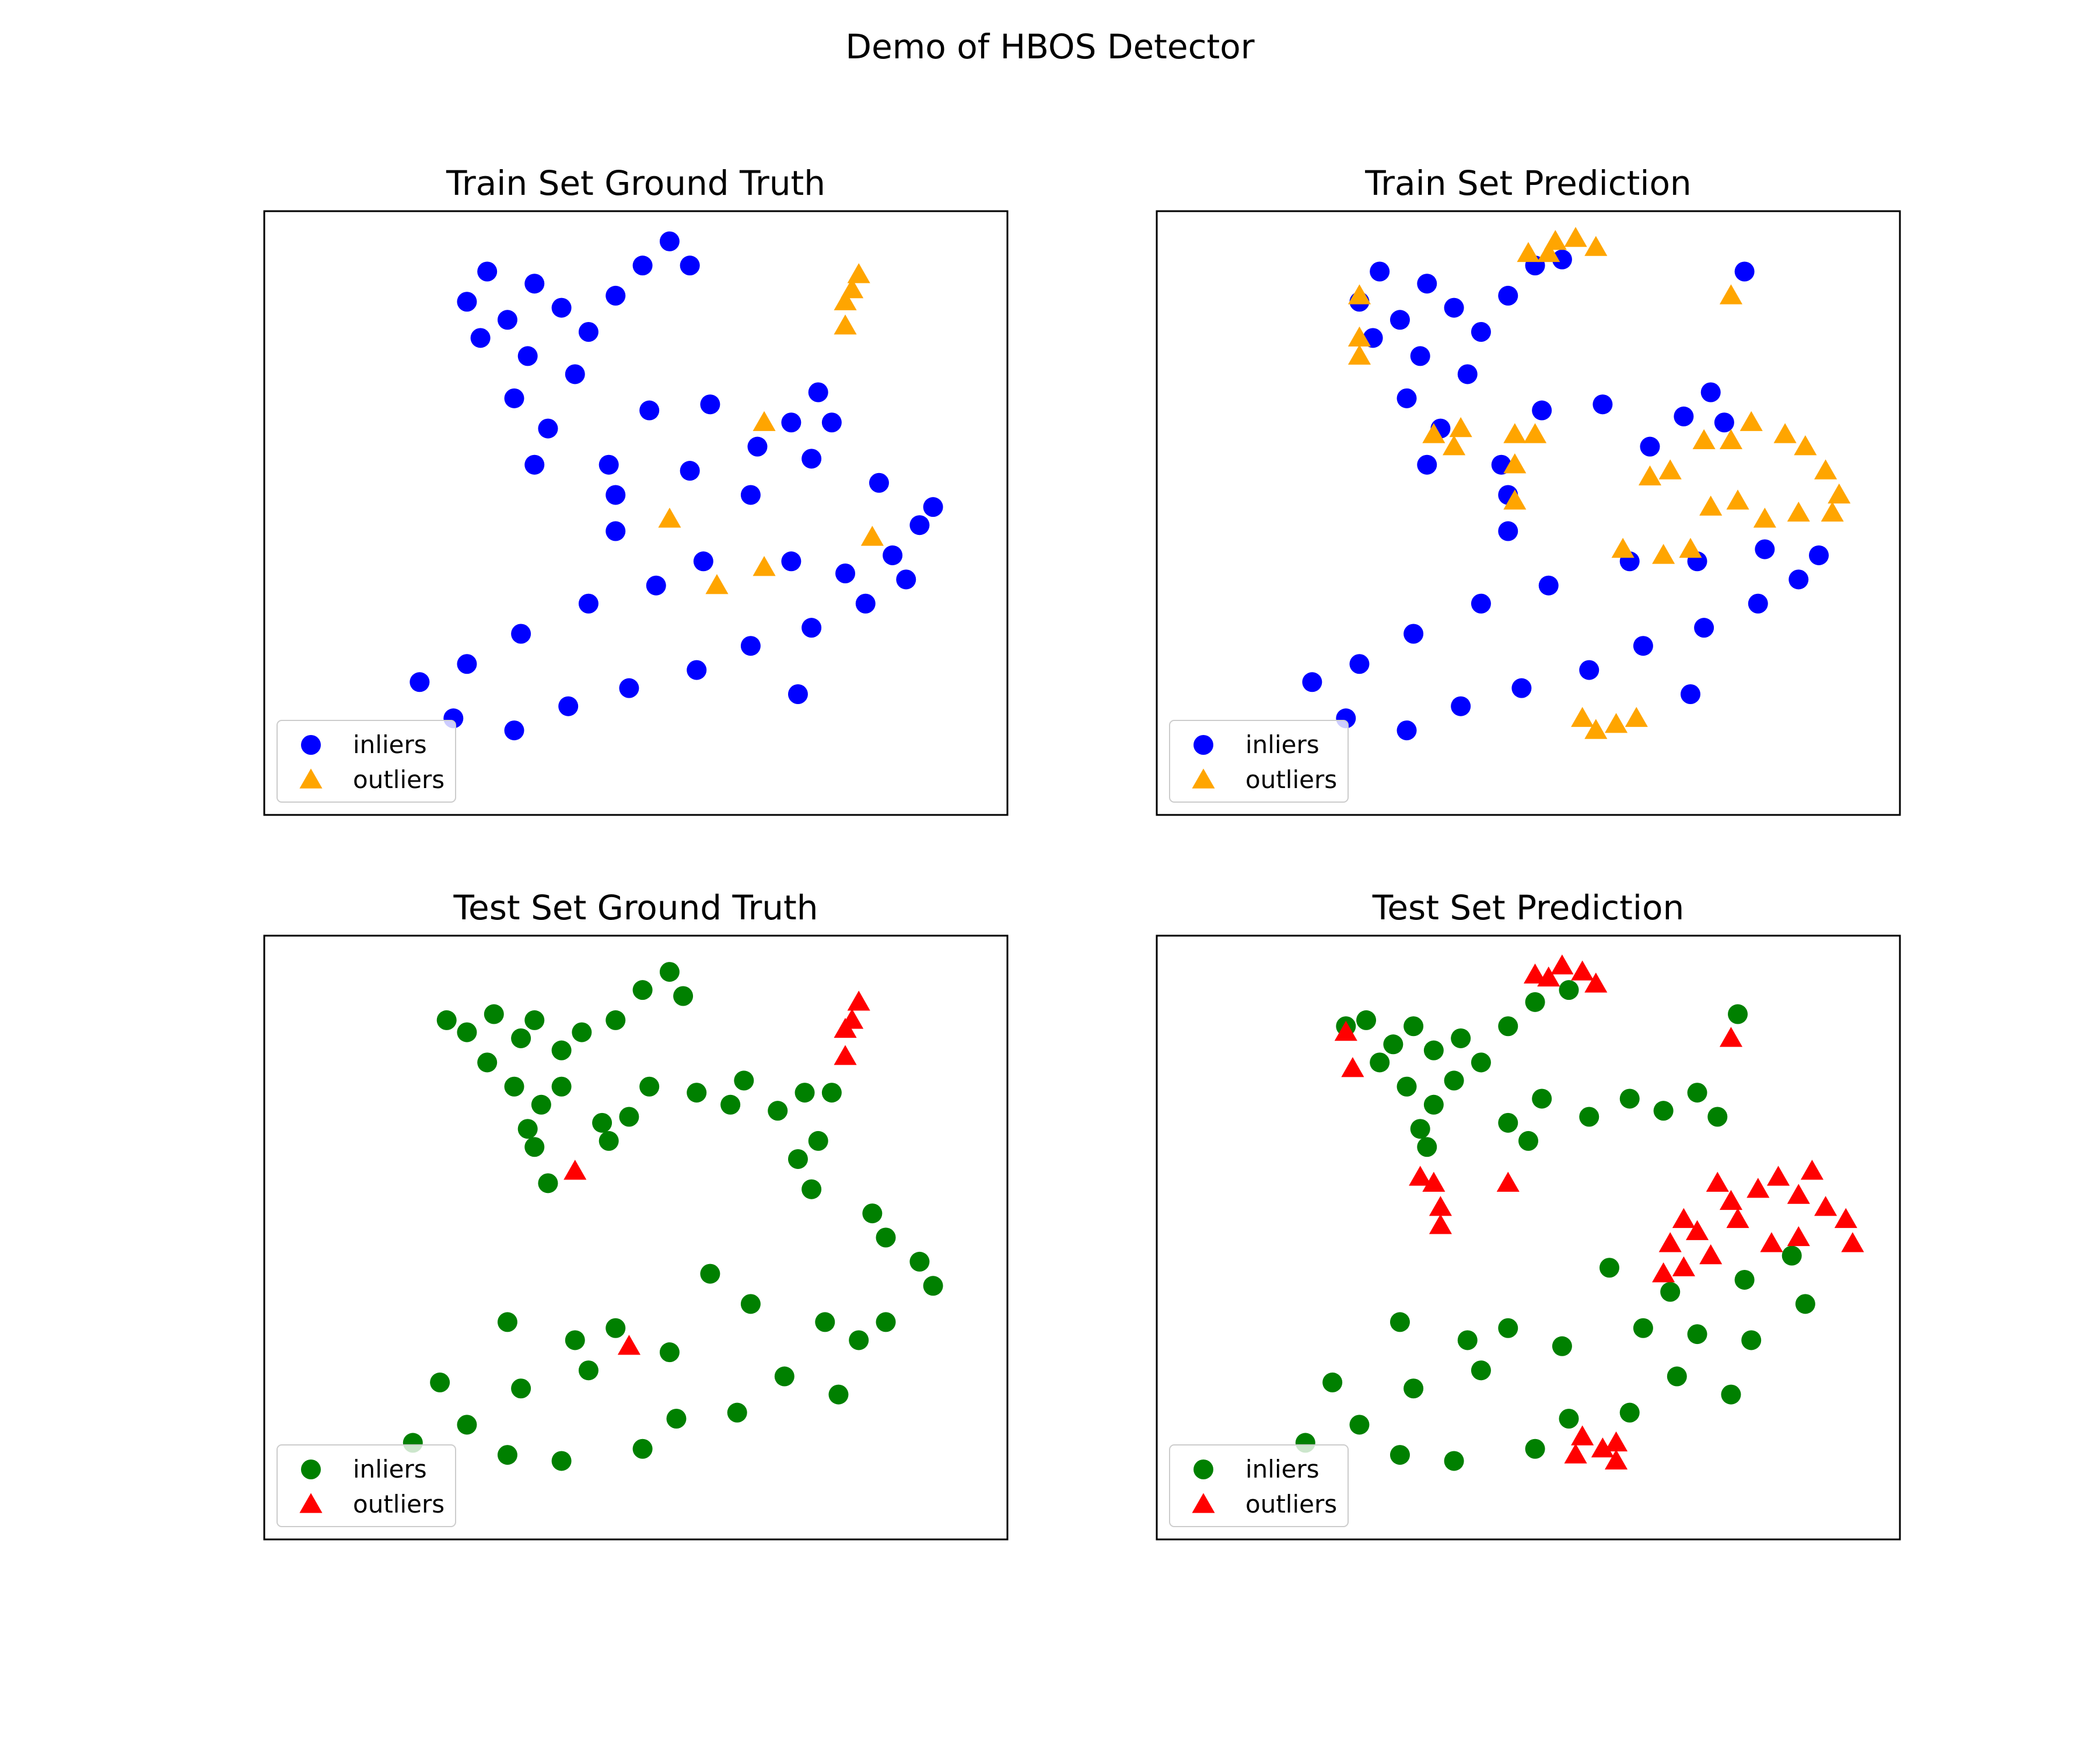 The image size is (2100, 1750). I want to click on subplot-test-set-prediction: Test Set Prediction inliers outliers, so click(1528, 1214).